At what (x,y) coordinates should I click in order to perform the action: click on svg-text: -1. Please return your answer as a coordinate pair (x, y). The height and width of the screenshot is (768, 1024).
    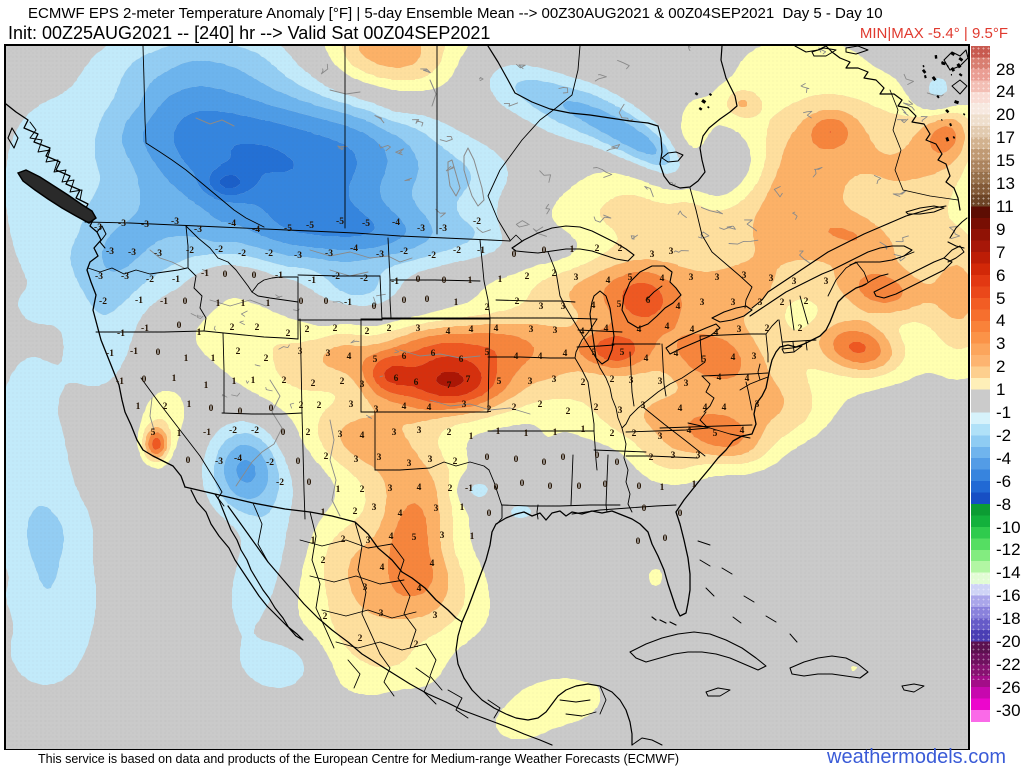
    Looking at the image, I should click on (120, 382).